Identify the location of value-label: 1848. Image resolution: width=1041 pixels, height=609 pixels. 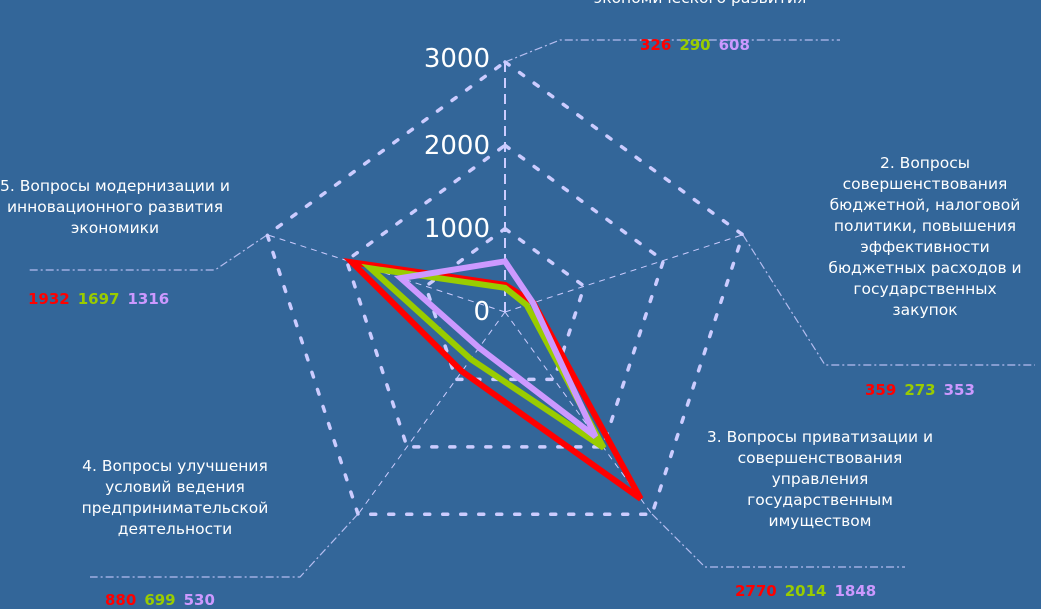
(855, 591).